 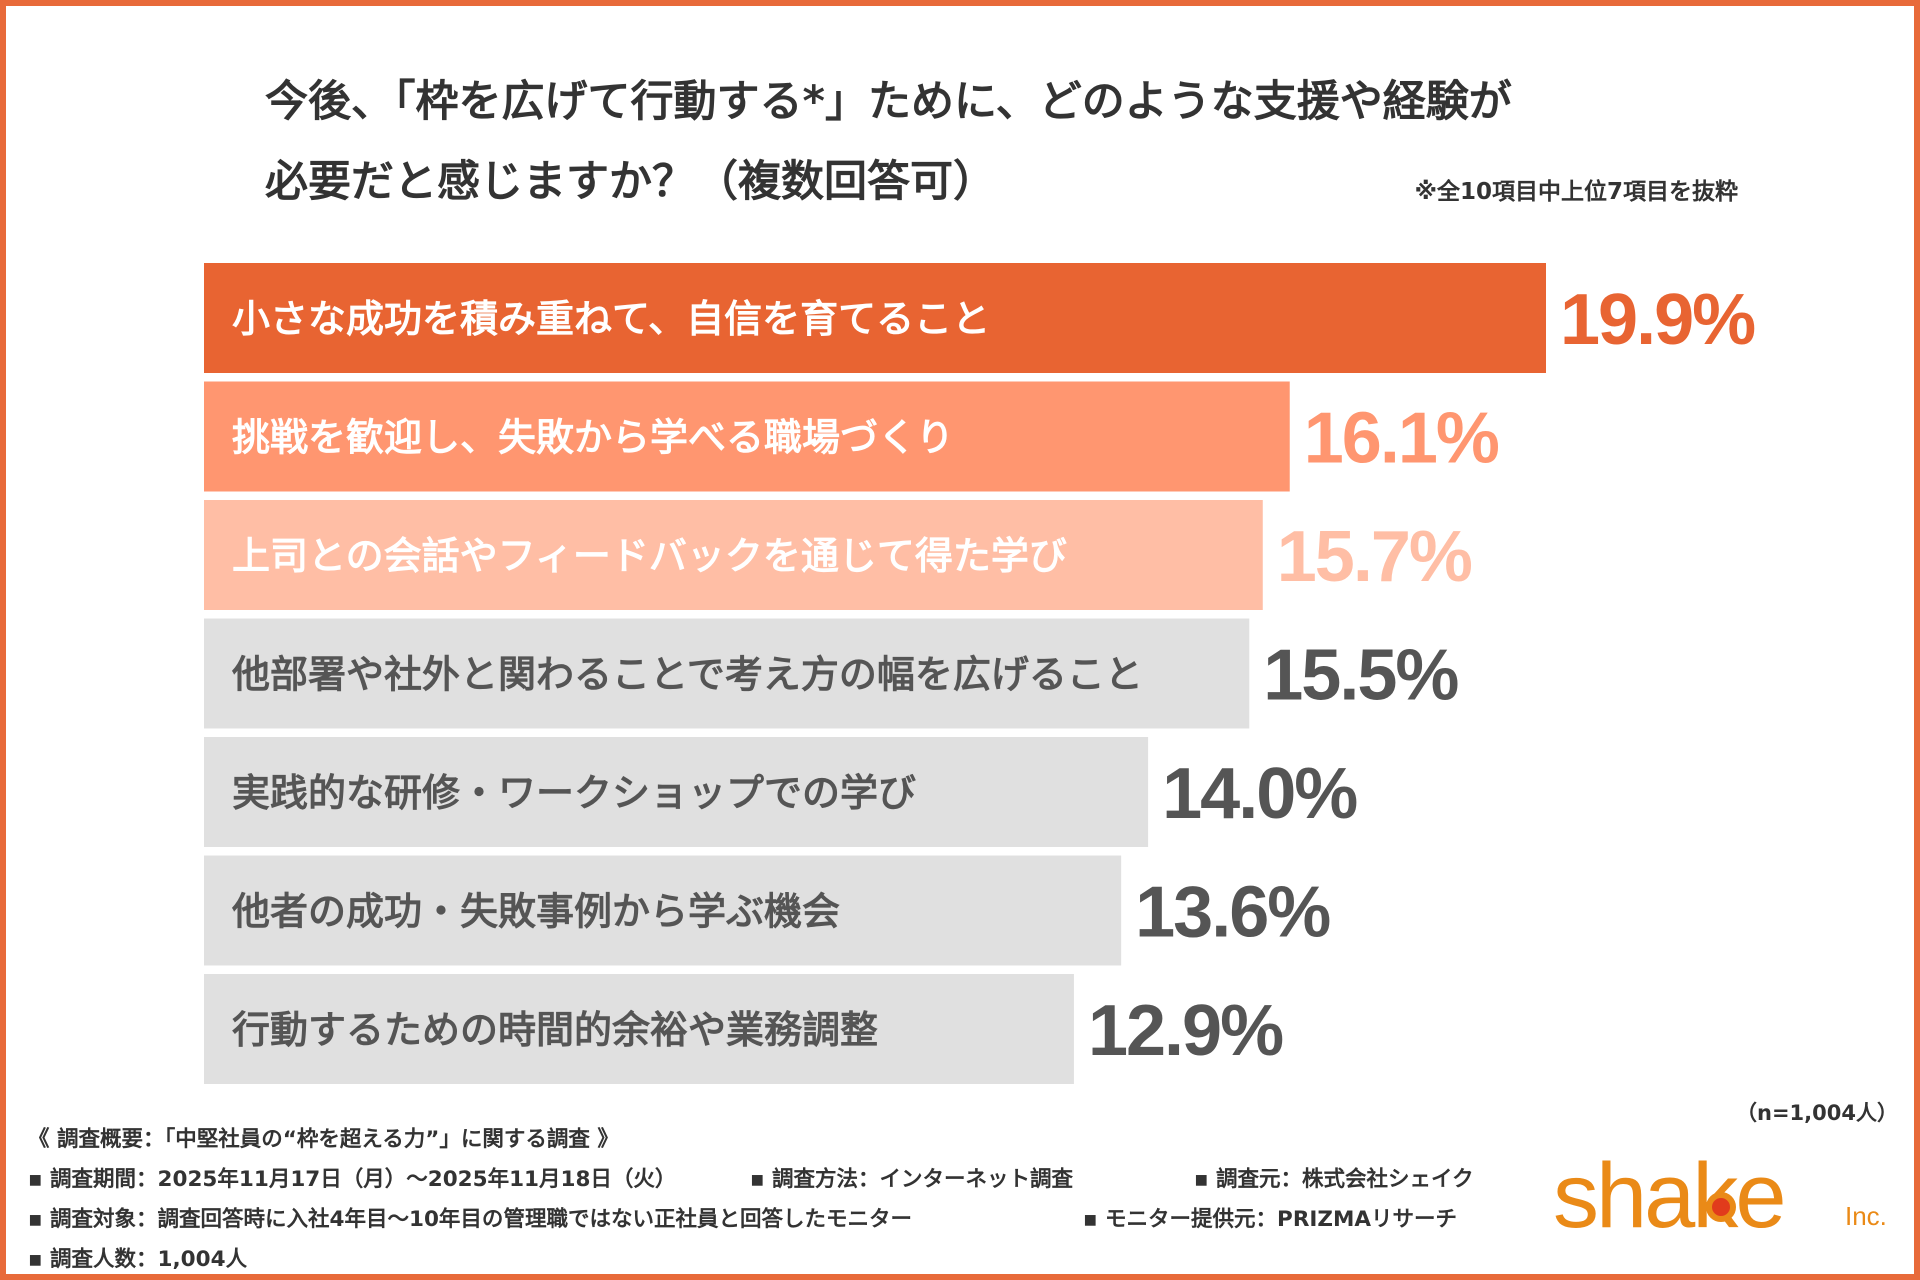 I want to click on chart-title-line-1: 今後、「枠を広げて行動する*」ために、どのような支援や経験が, so click(x=888, y=102).